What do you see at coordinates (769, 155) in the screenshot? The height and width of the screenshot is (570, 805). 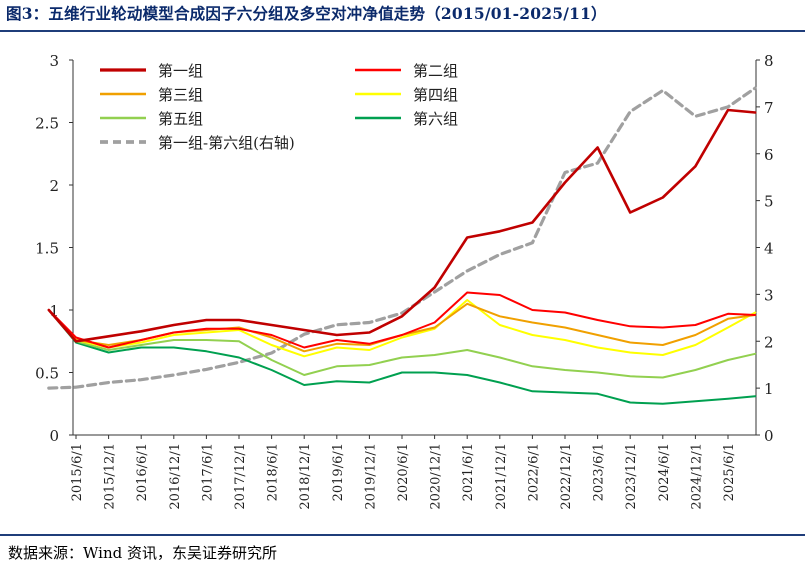 I see `right-tick-label: 6` at bounding box center [769, 155].